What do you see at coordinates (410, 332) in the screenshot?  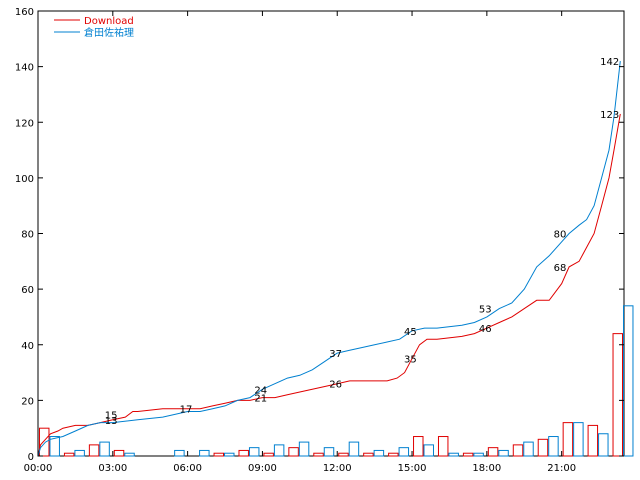 I see `value-annotation: 45` at bounding box center [410, 332].